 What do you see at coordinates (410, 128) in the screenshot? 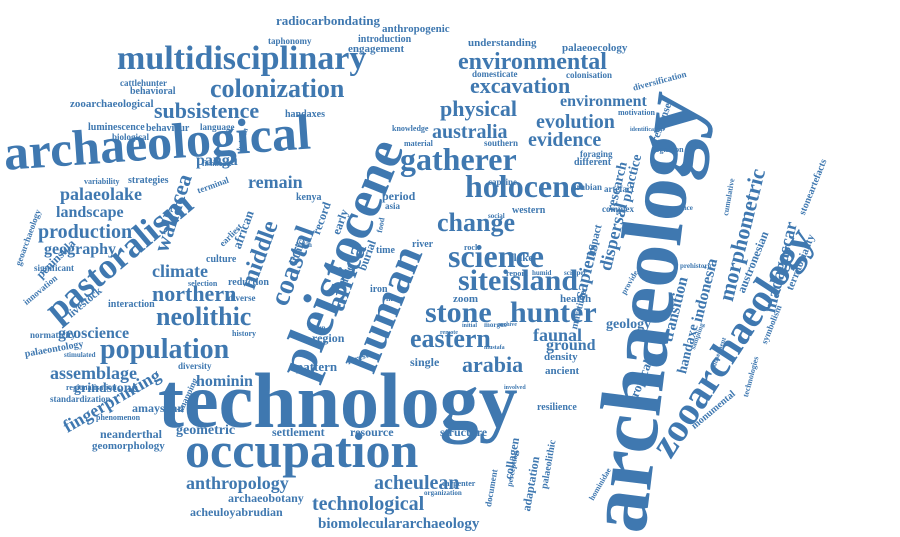
I see `word-knowledge: knowledge` at bounding box center [410, 128].